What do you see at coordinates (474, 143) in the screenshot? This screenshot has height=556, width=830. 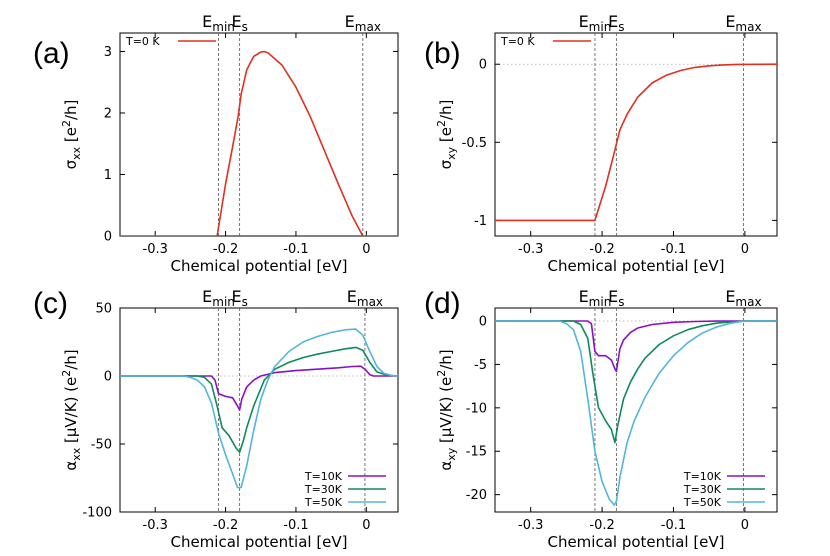 I see `y-tick-label: -0.5` at bounding box center [474, 143].